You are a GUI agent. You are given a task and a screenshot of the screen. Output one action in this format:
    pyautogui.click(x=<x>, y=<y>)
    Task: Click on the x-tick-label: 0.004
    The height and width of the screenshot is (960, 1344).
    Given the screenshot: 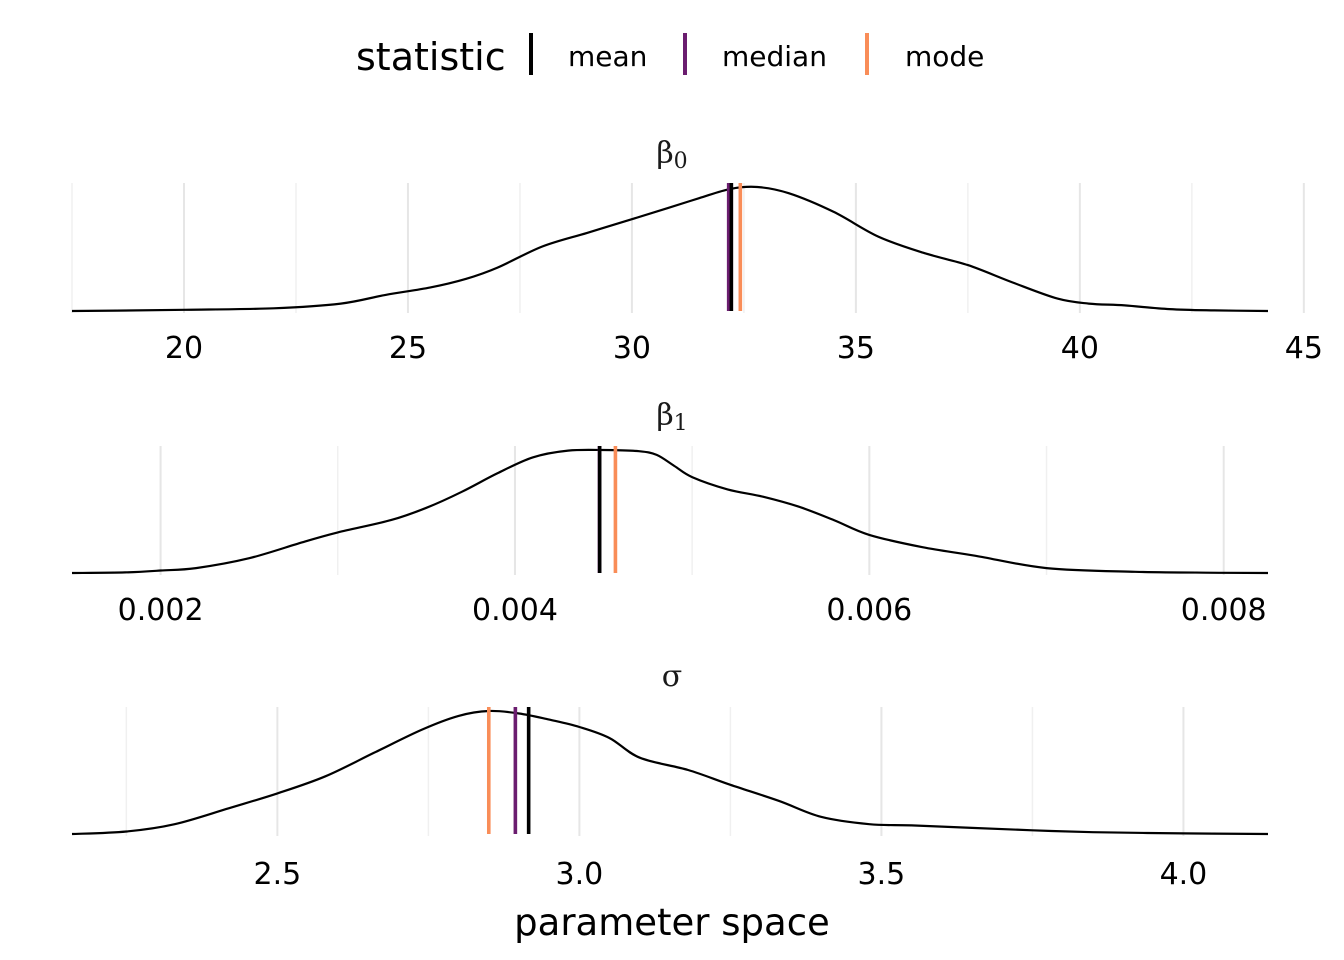 What is the action you would take?
    pyautogui.click(x=515, y=610)
    